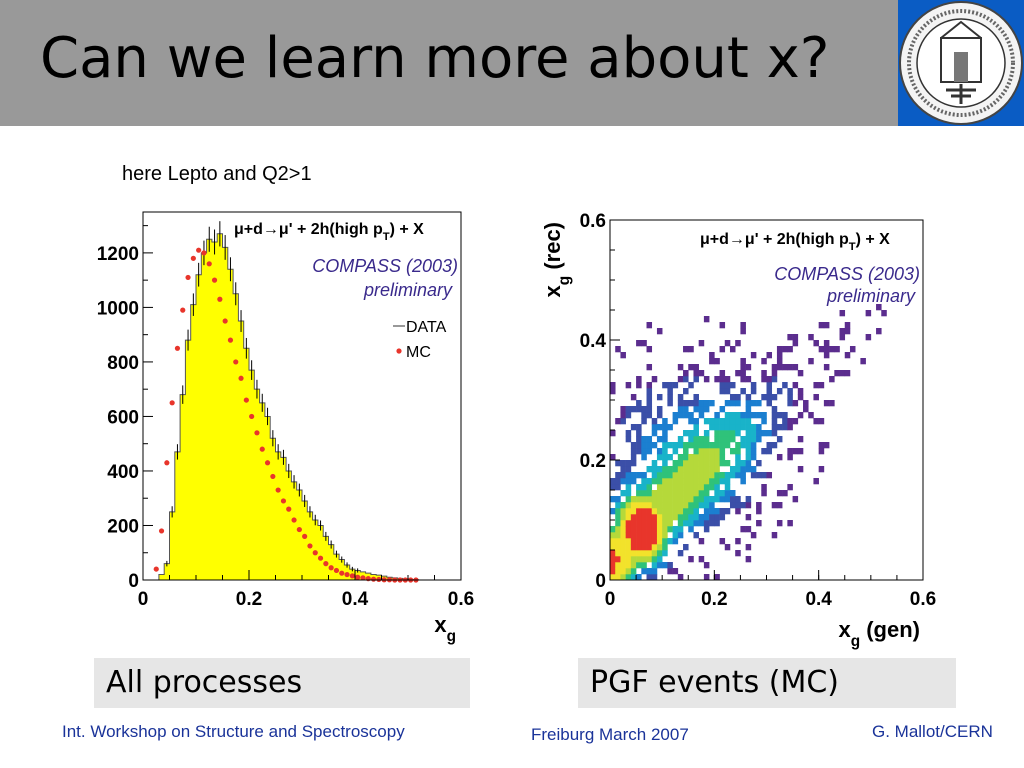 The image size is (1024, 768). Describe the element at coordinates (355, 599) in the screenshot. I see `x-tick-label: 0.4` at that location.